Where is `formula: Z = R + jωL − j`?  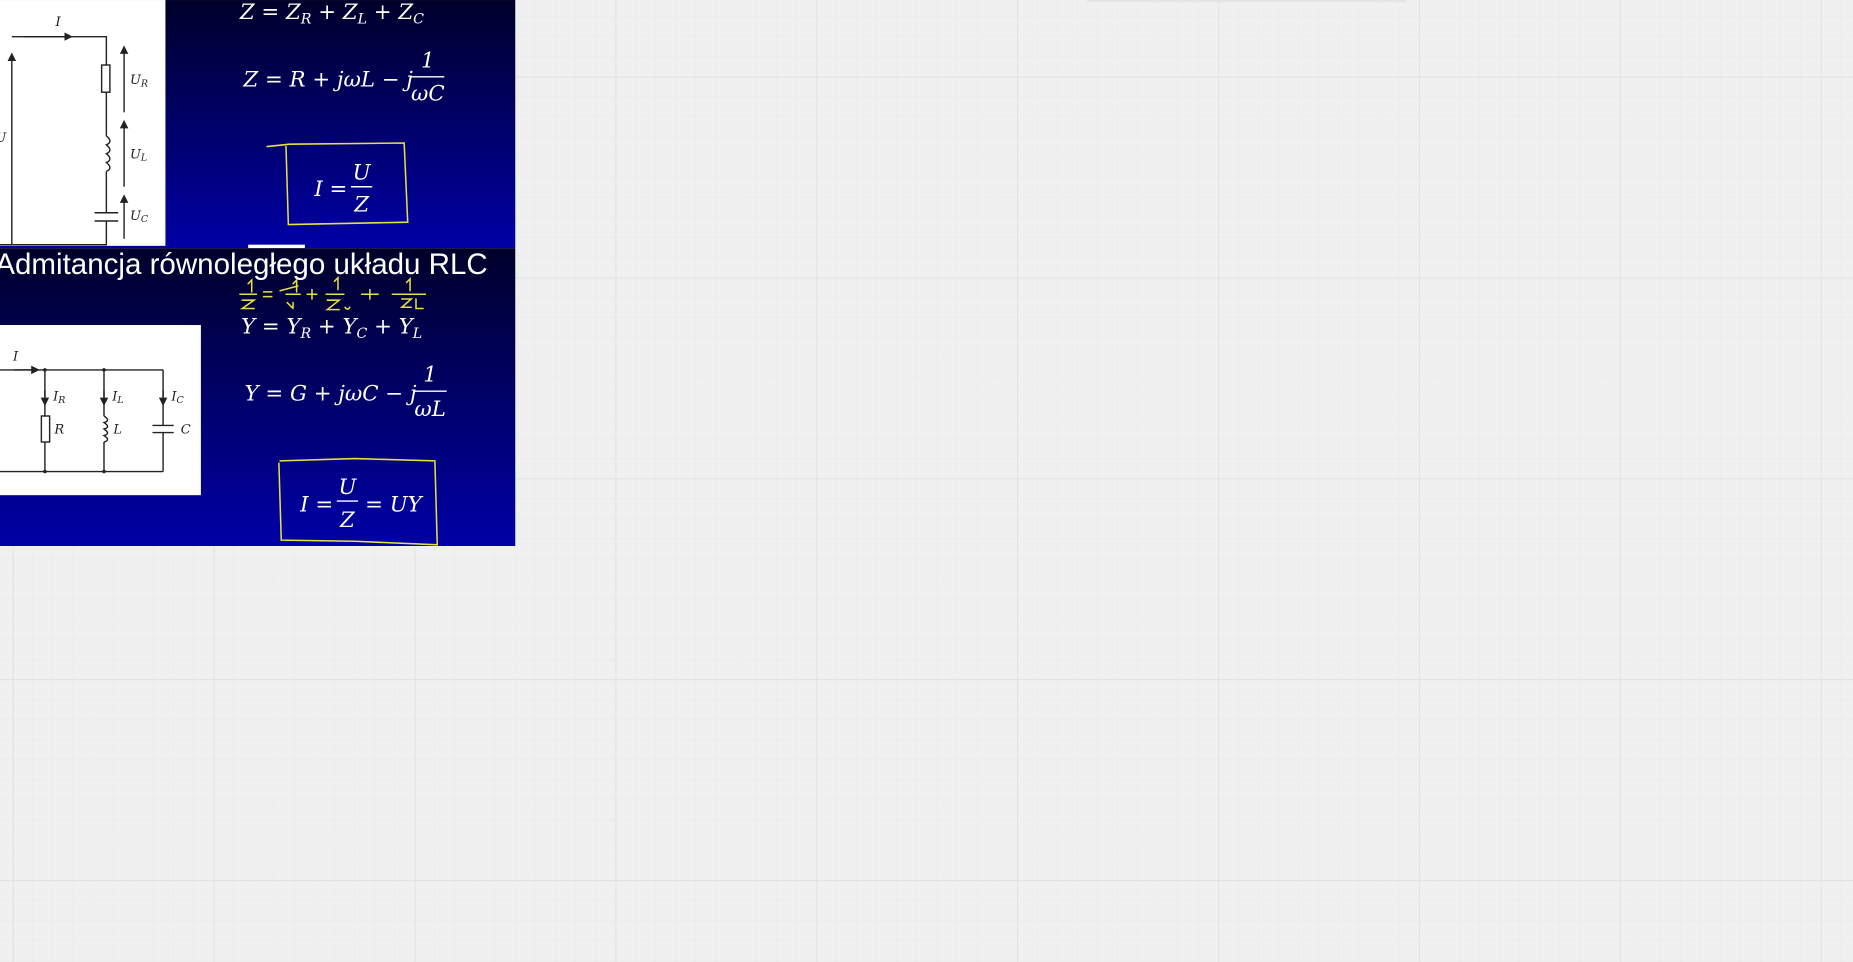 formula: Z = R + jωL − j is located at coordinates (327, 79).